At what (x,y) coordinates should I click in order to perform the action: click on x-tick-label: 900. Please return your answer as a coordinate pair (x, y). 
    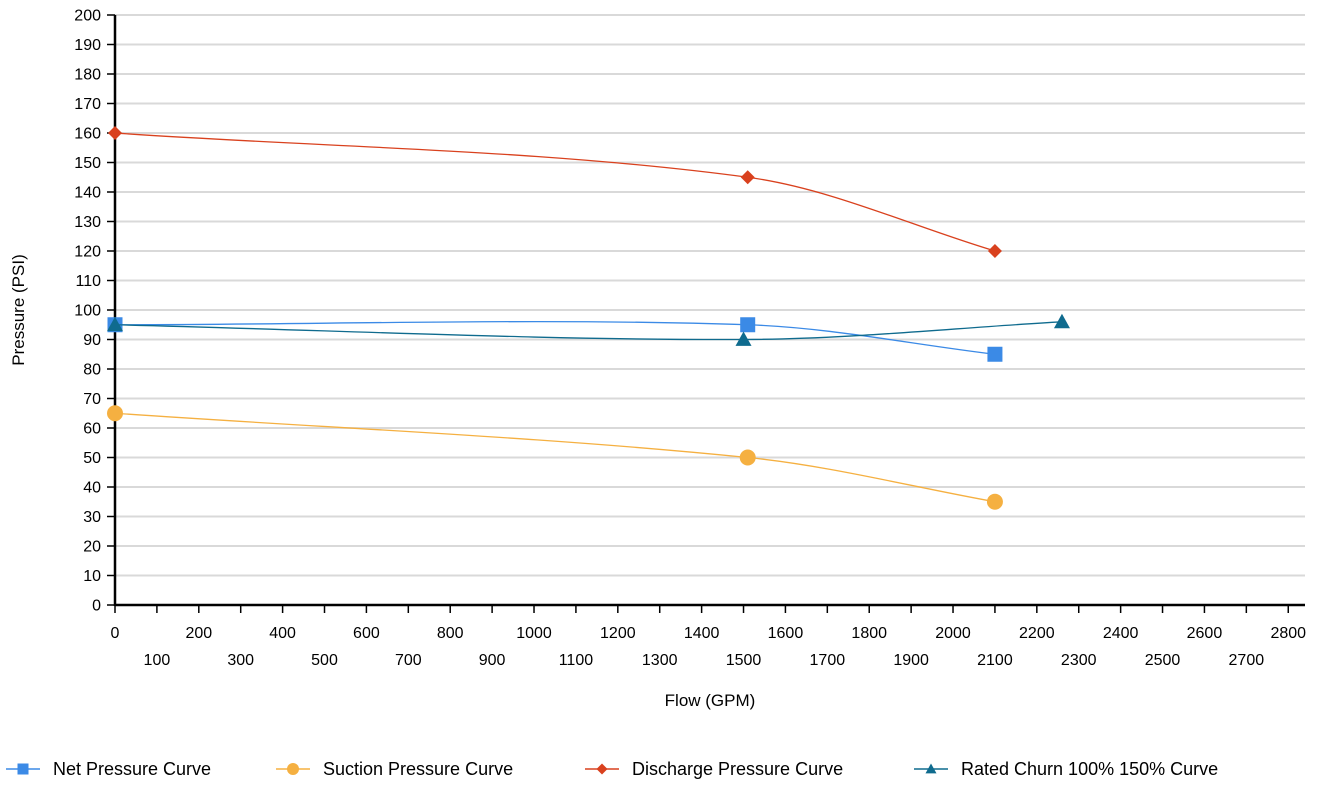
    Looking at the image, I should click on (492, 660).